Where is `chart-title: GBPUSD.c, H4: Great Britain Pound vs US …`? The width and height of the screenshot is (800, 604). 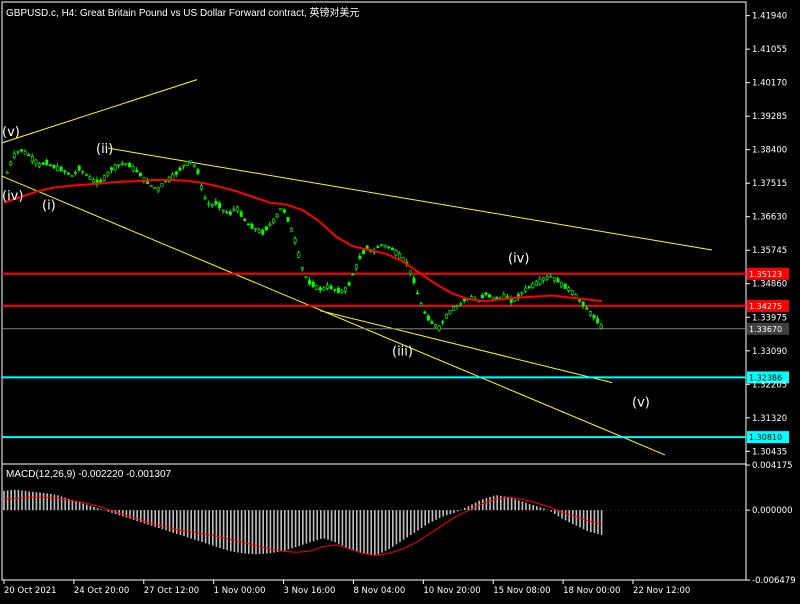
chart-title: GBPUSD.c, H4: Great Britain Pound vs US … is located at coordinates (183, 13).